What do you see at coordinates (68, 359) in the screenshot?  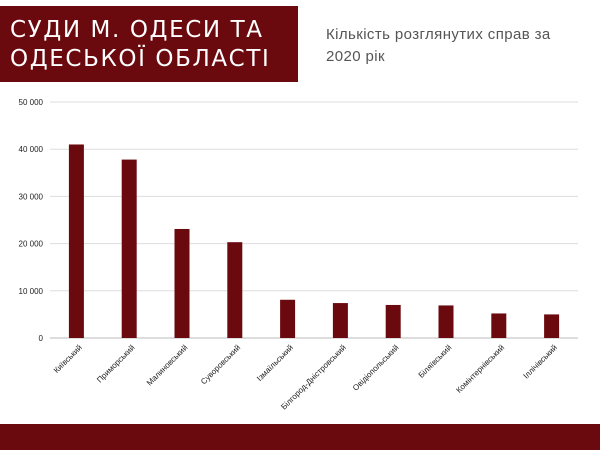 I see `x-tick-label: Київський` at bounding box center [68, 359].